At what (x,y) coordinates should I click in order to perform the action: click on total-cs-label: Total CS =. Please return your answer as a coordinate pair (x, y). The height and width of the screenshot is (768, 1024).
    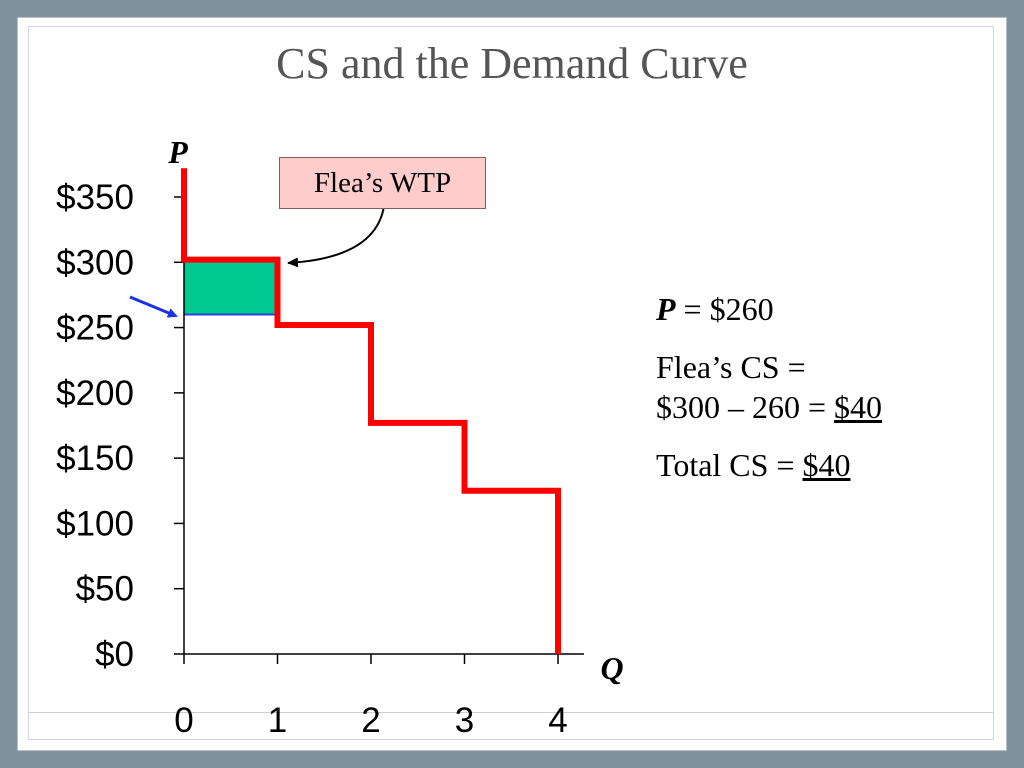
    Looking at the image, I should click on (729, 465).